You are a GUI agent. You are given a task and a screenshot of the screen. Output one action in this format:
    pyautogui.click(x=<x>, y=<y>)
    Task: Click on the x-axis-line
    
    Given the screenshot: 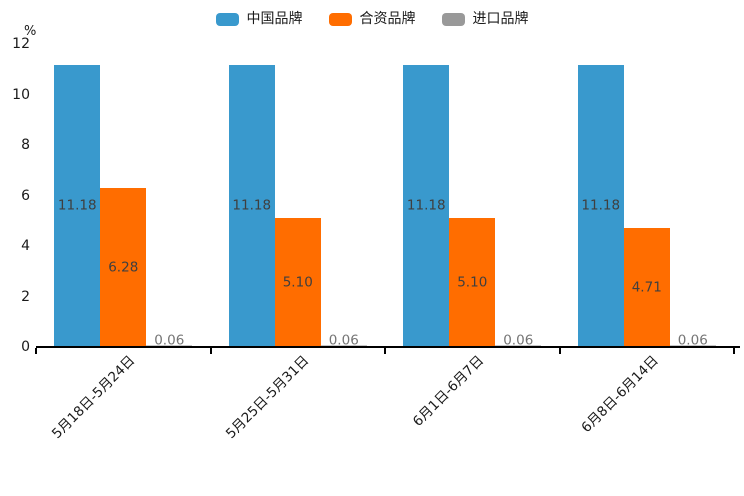 What is the action you would take?
    pyautogui.click(x=388, y=347)
    